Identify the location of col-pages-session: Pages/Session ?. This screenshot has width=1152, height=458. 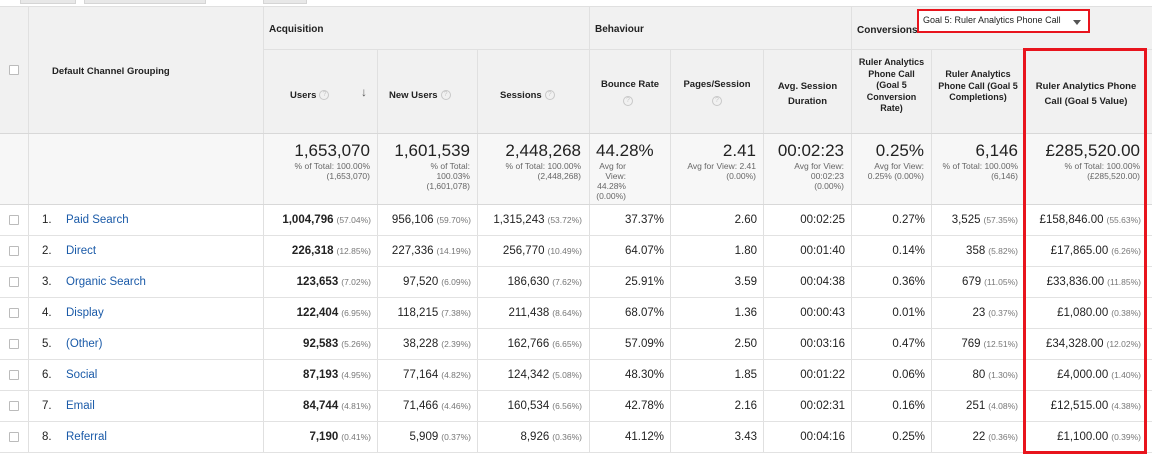
(717, 92).